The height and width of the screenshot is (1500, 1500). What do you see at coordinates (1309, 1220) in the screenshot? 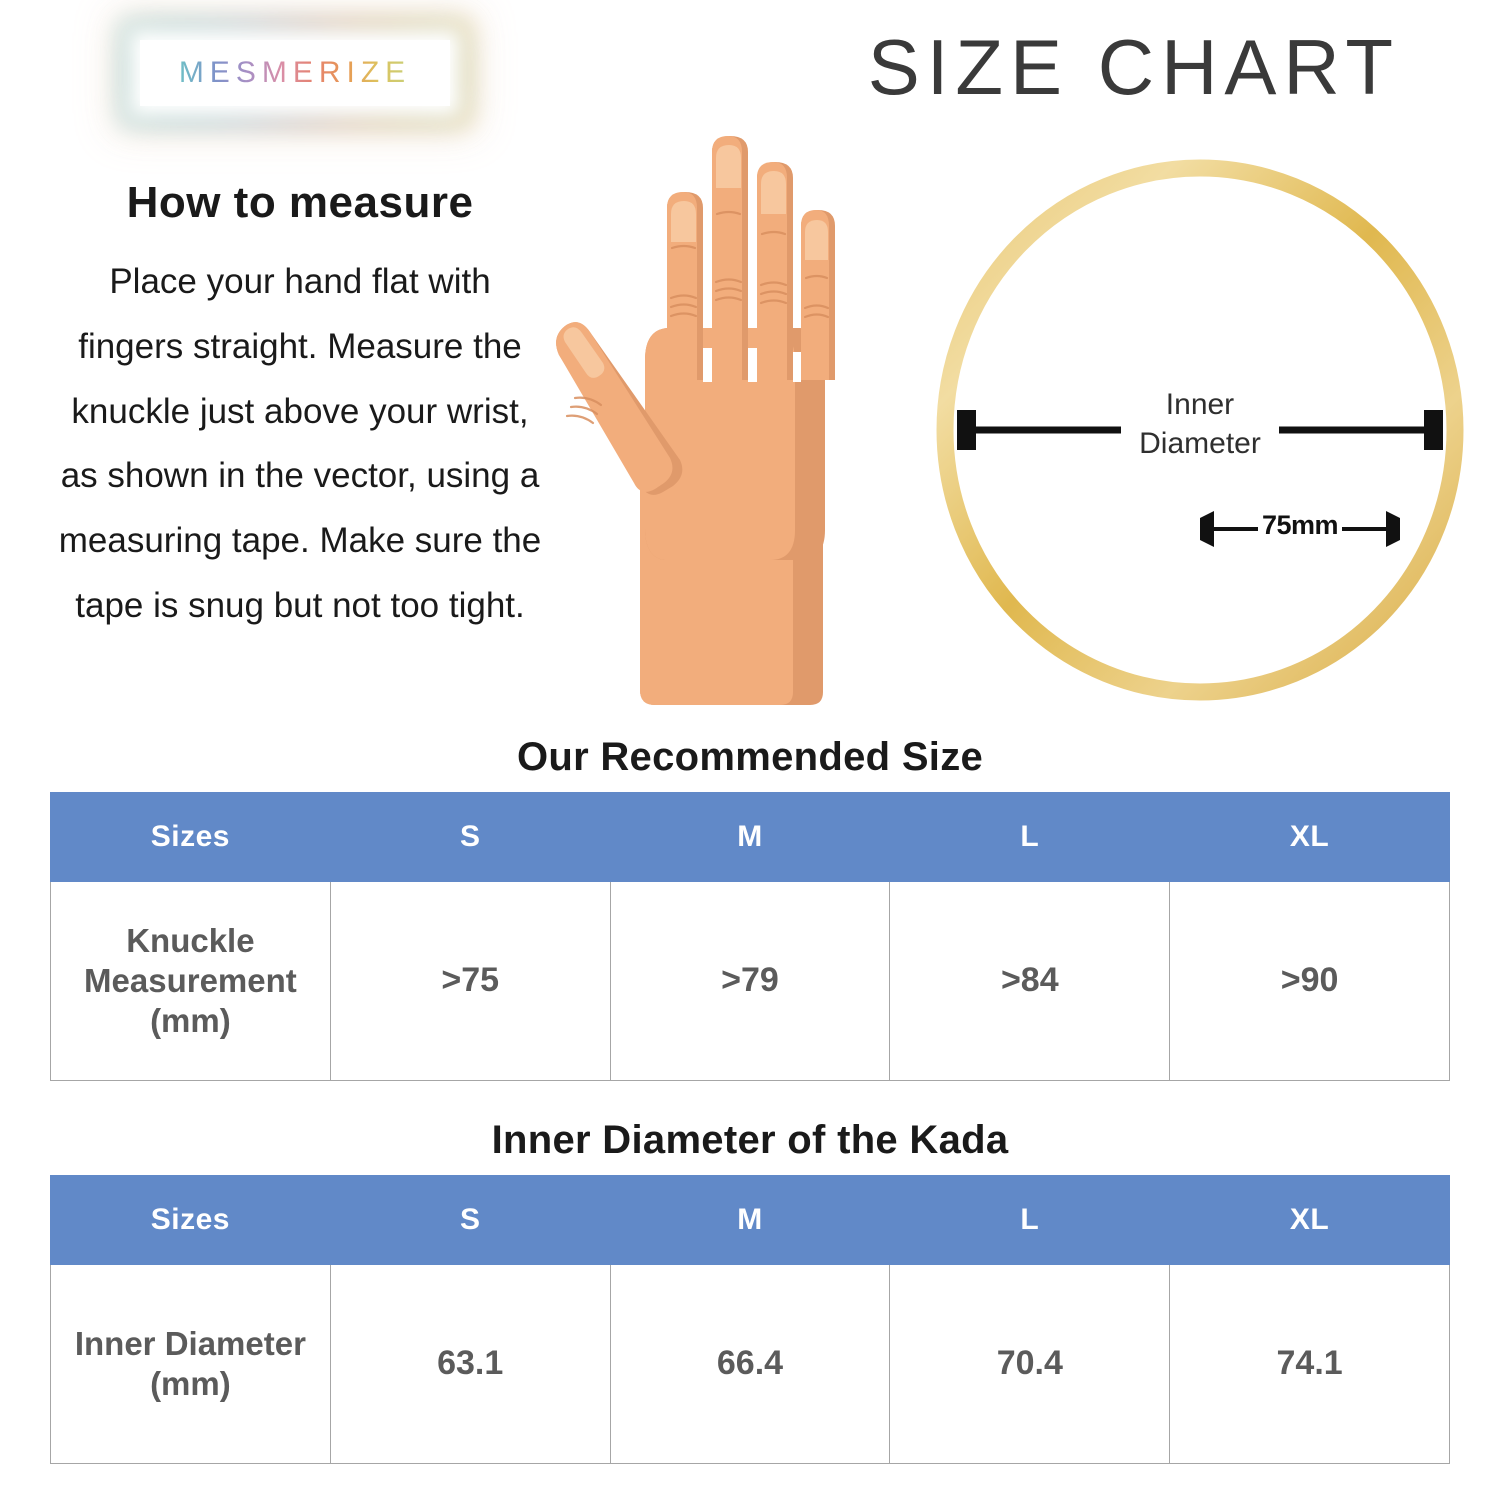
I see `table2-header-xl: XL` at bounding box center [1309, 1220].